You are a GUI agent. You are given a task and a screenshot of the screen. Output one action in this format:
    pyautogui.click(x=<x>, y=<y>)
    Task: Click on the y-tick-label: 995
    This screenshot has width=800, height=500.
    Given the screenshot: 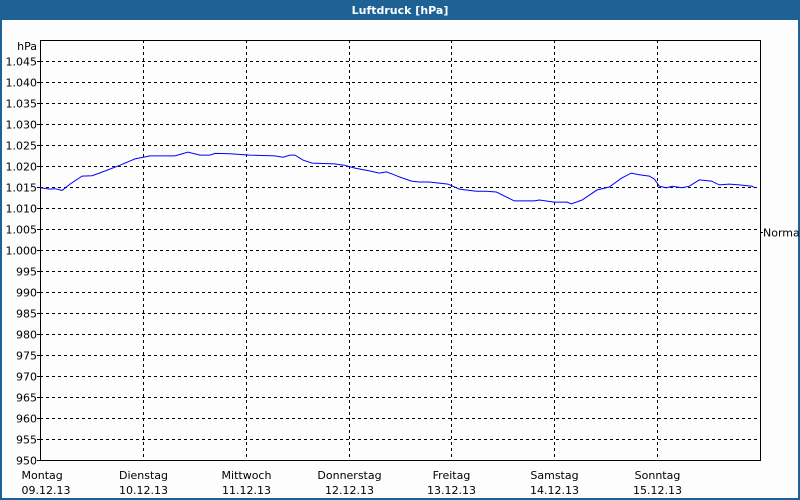 What is the action you would take?
    pyautogui.click(x=26, y=272)
    